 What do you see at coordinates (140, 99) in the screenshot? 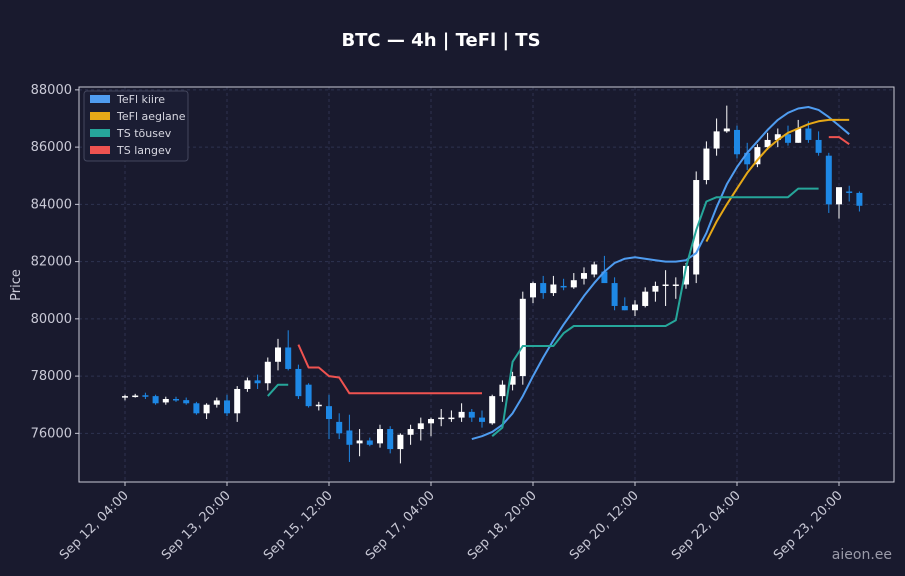
I see `legend-label: TeFl kiire` at bounding box center [140, 99].